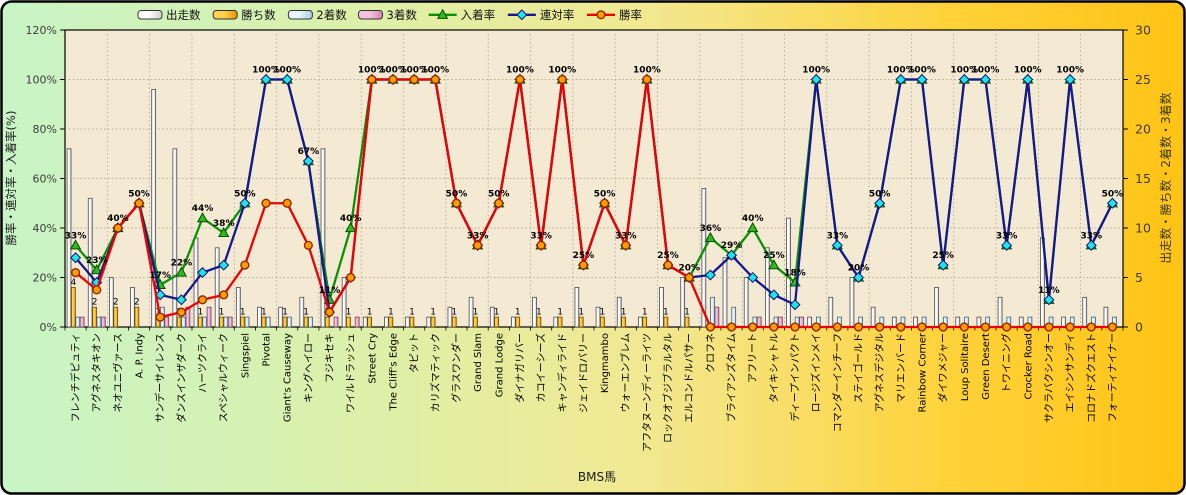 This screenshot has height=495, width=1186. I want to click on legend-label: 出走数, so click(183, 15).